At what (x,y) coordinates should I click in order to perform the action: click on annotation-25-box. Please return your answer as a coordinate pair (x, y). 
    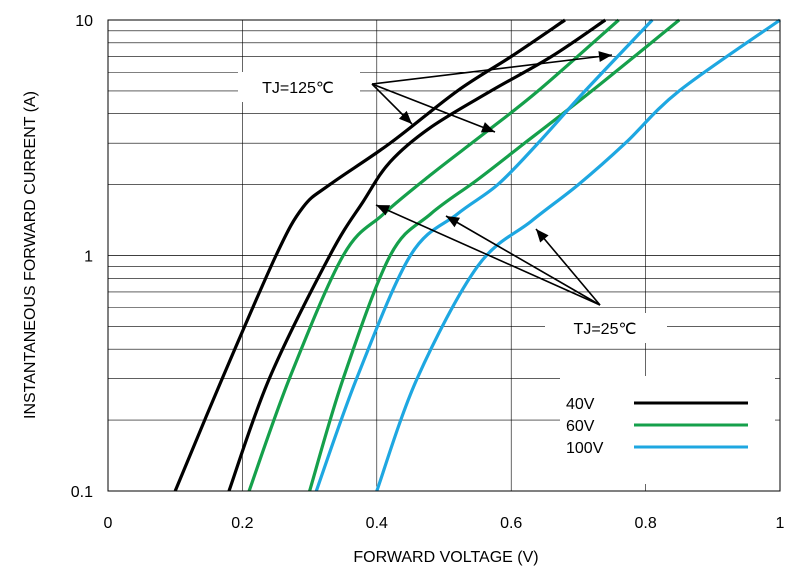
    Looking at the image, I should click on (606, 328).